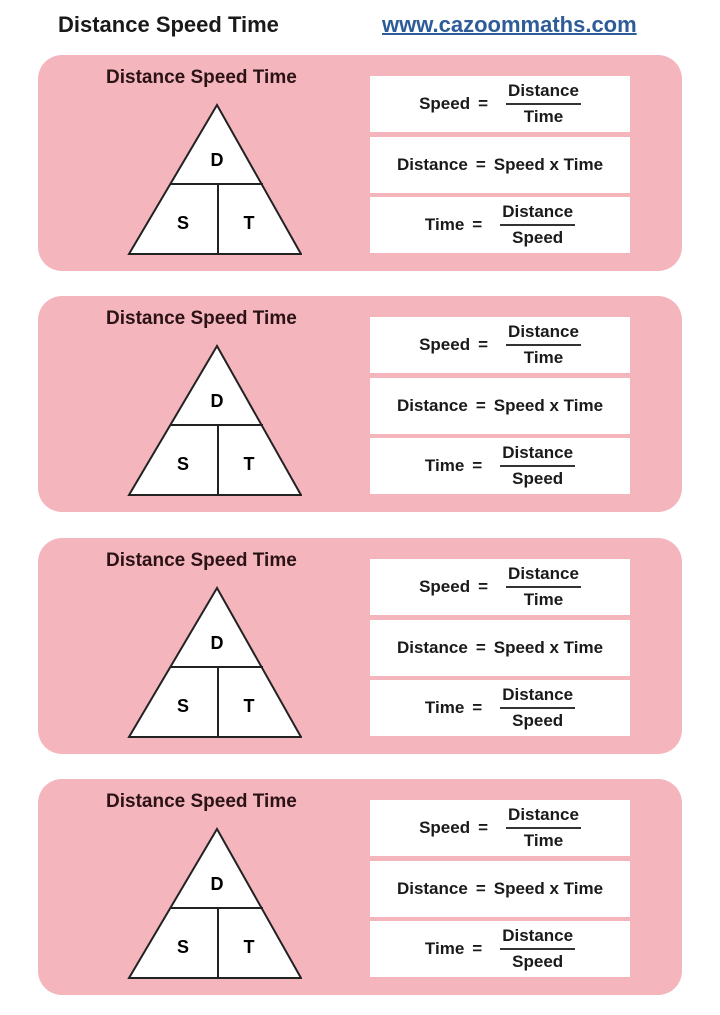 Image resolution: width=720 pixels, height=1015 pixels. Describe the element at coordinates (168, 24) in the screenshot. I see `page-title: Distance Speed Time` at that location.